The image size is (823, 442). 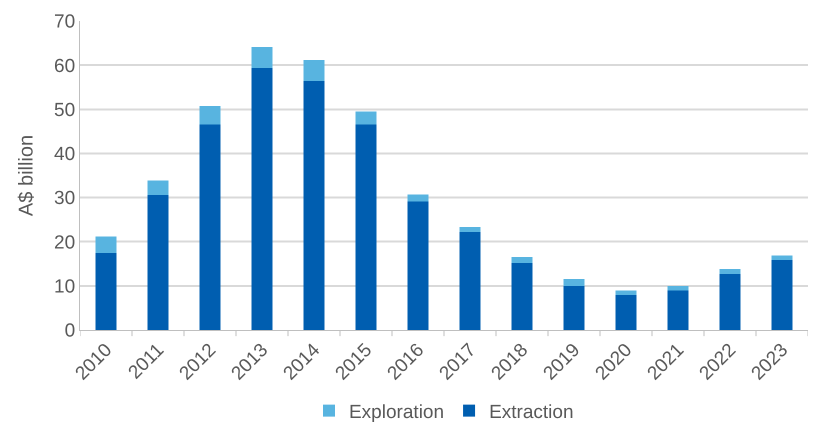 What do you see at coordinates (531, 413) in the screenshot?
I see `legend-label: Extraction` at bounding box center [531, 413].